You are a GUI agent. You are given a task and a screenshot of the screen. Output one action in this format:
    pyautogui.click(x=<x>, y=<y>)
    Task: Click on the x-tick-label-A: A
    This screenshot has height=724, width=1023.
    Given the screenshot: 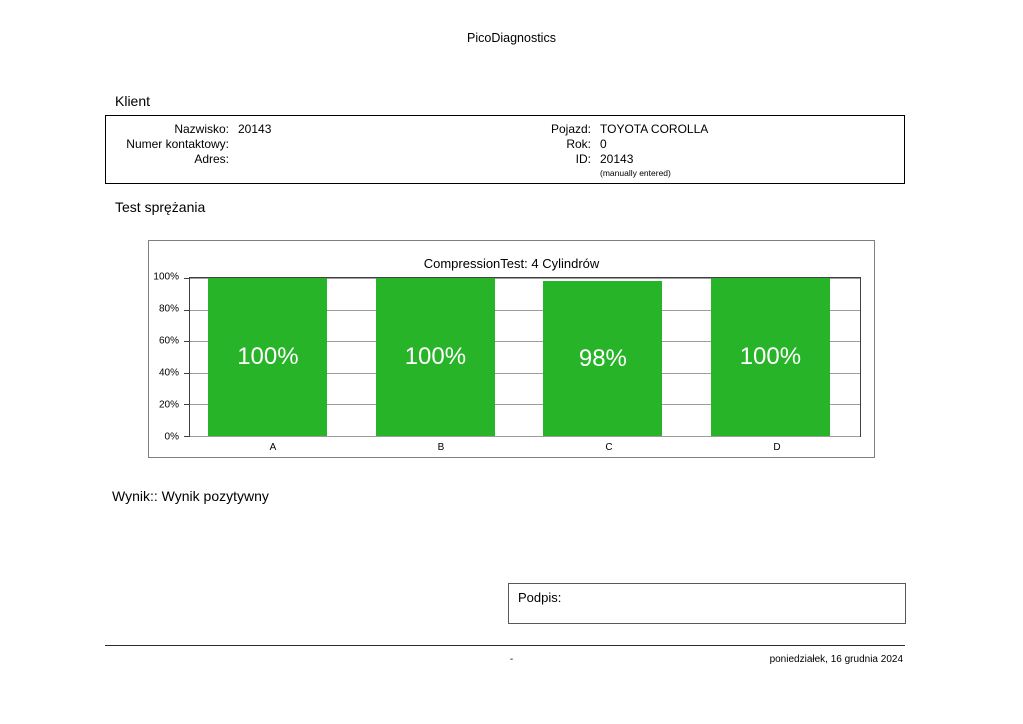 What is the action you would take?
    pyautogui.click(x=273, y=447)
    